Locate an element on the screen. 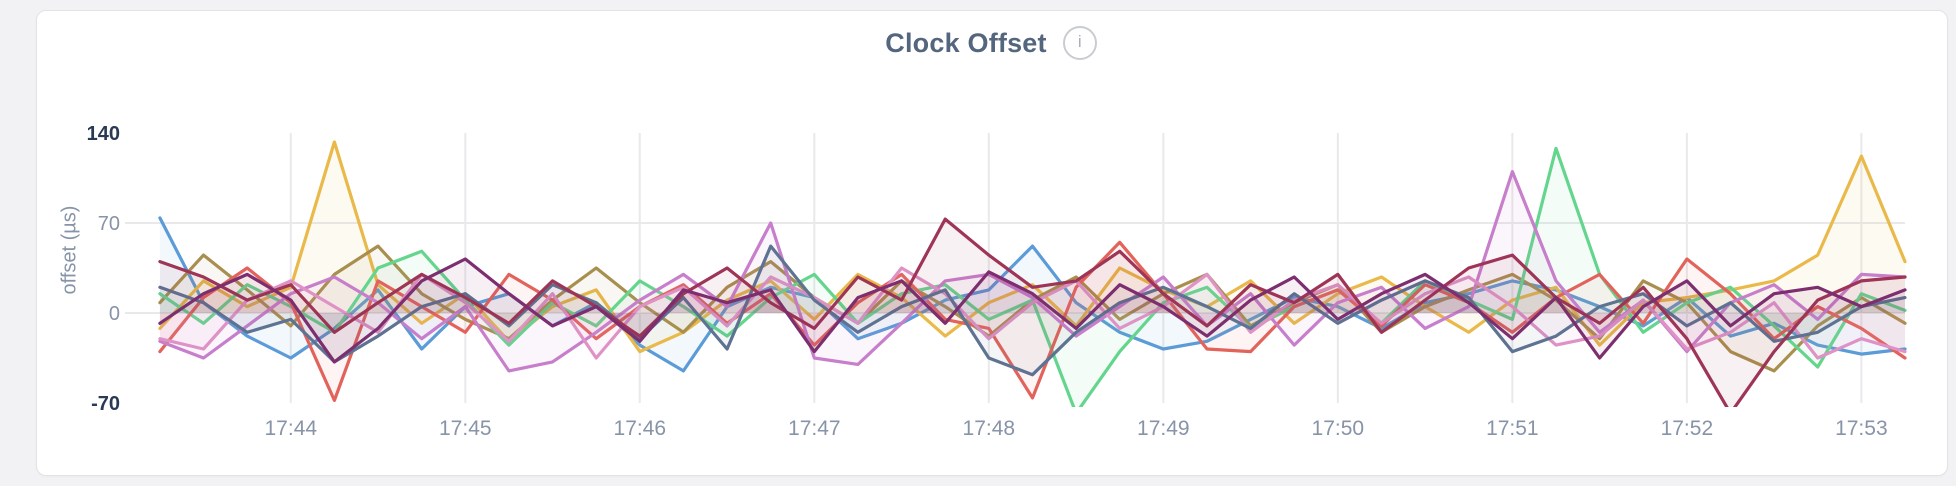 This screenshot has width=1956, height=486. x-tick-label: 17:48 is located at coordinates (989, 428).